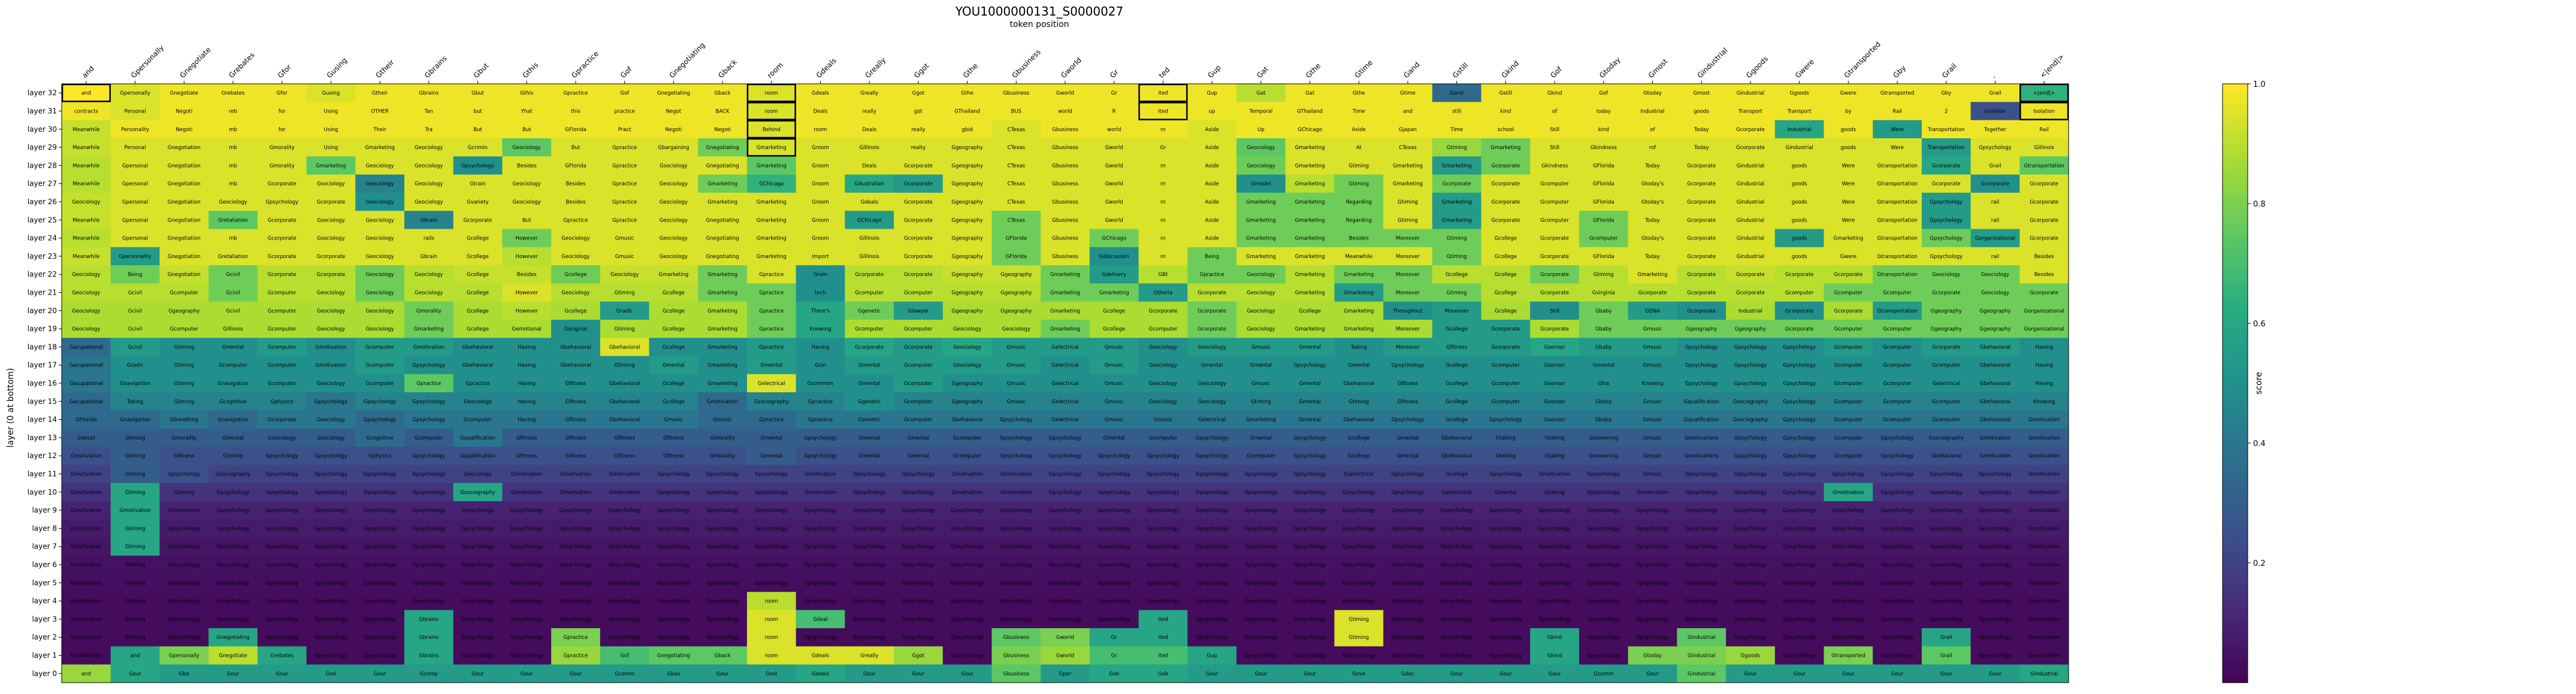 The width and height of the screenshot is (2576, 694). Describe the element at coordinates (477, 493) in the screenshot. I see `cell-label: Gsociography` at that location.